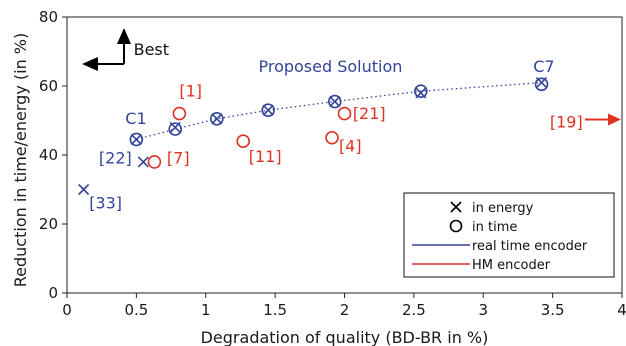 The width and height of the screenshot is (626, 346). I want to click on x-axis-title: Degradation of quality (BD-BR in %), so click(345, 337).